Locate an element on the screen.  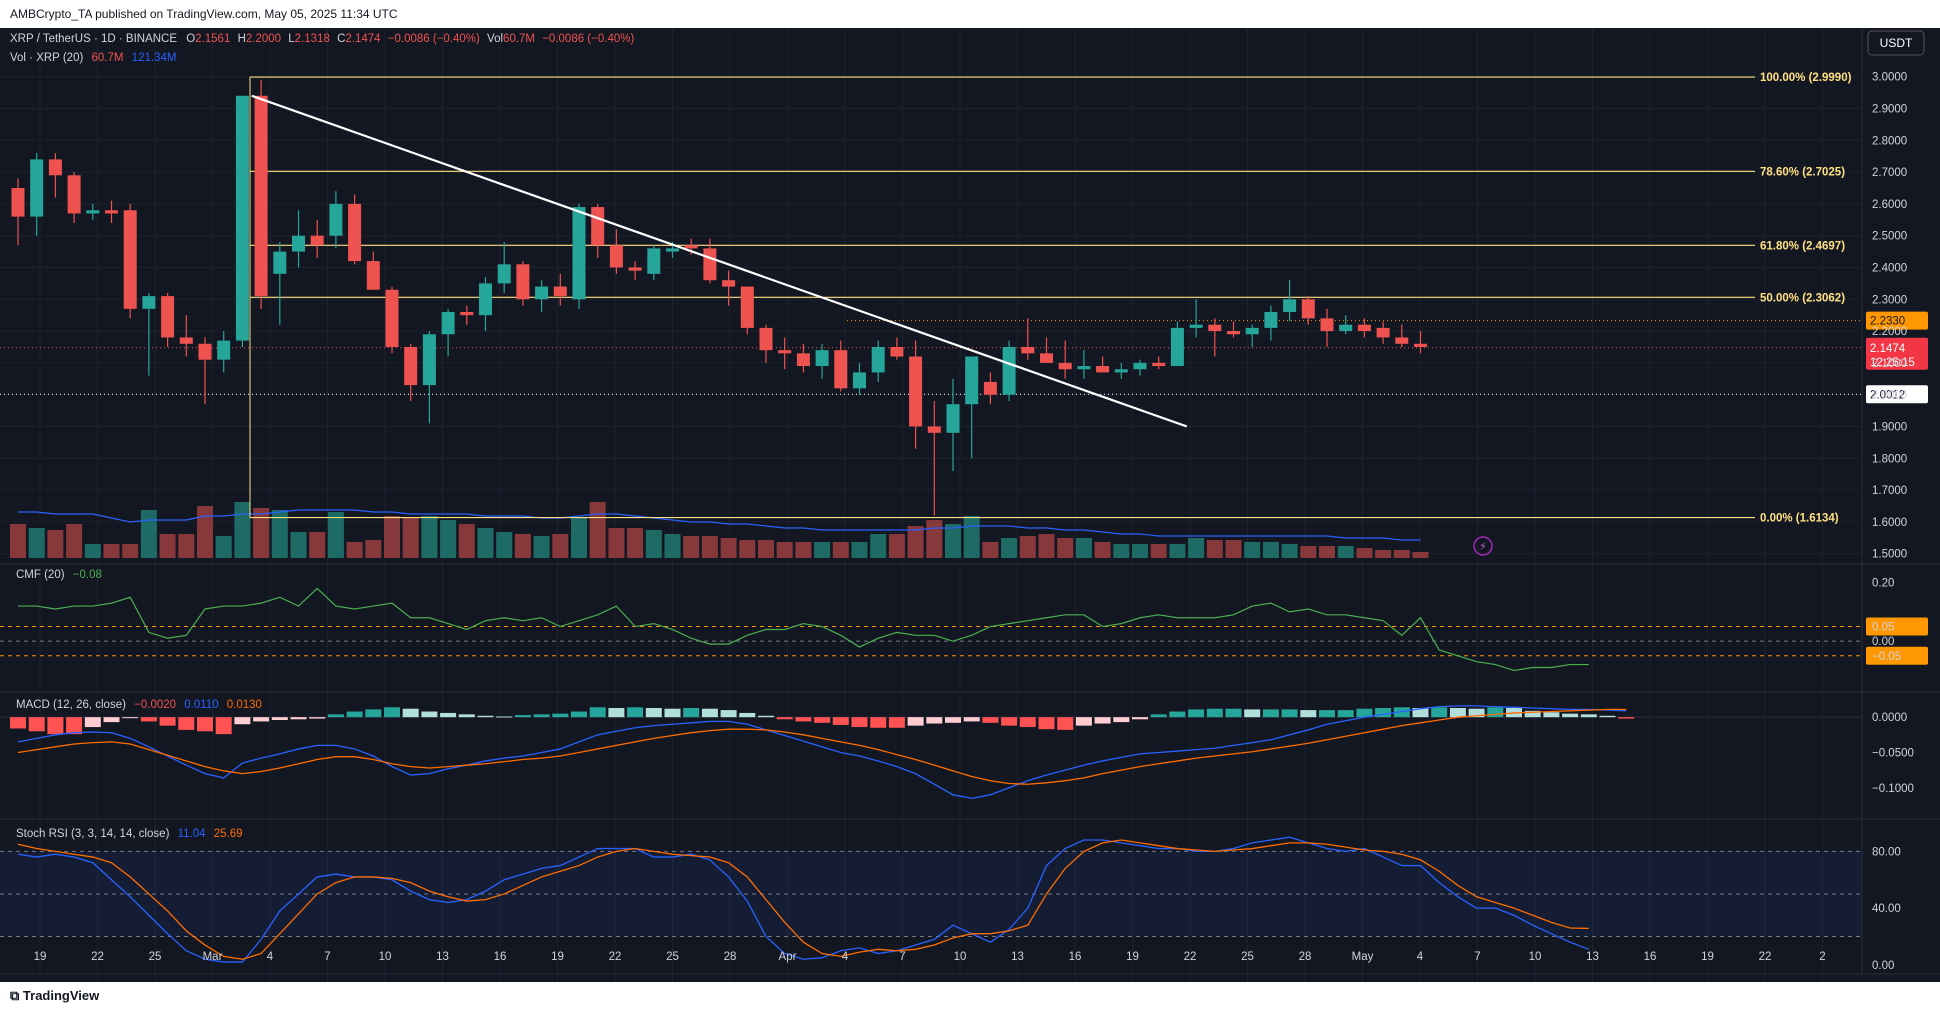
stoch-rsi-pane is located at coordinates (931, 899).